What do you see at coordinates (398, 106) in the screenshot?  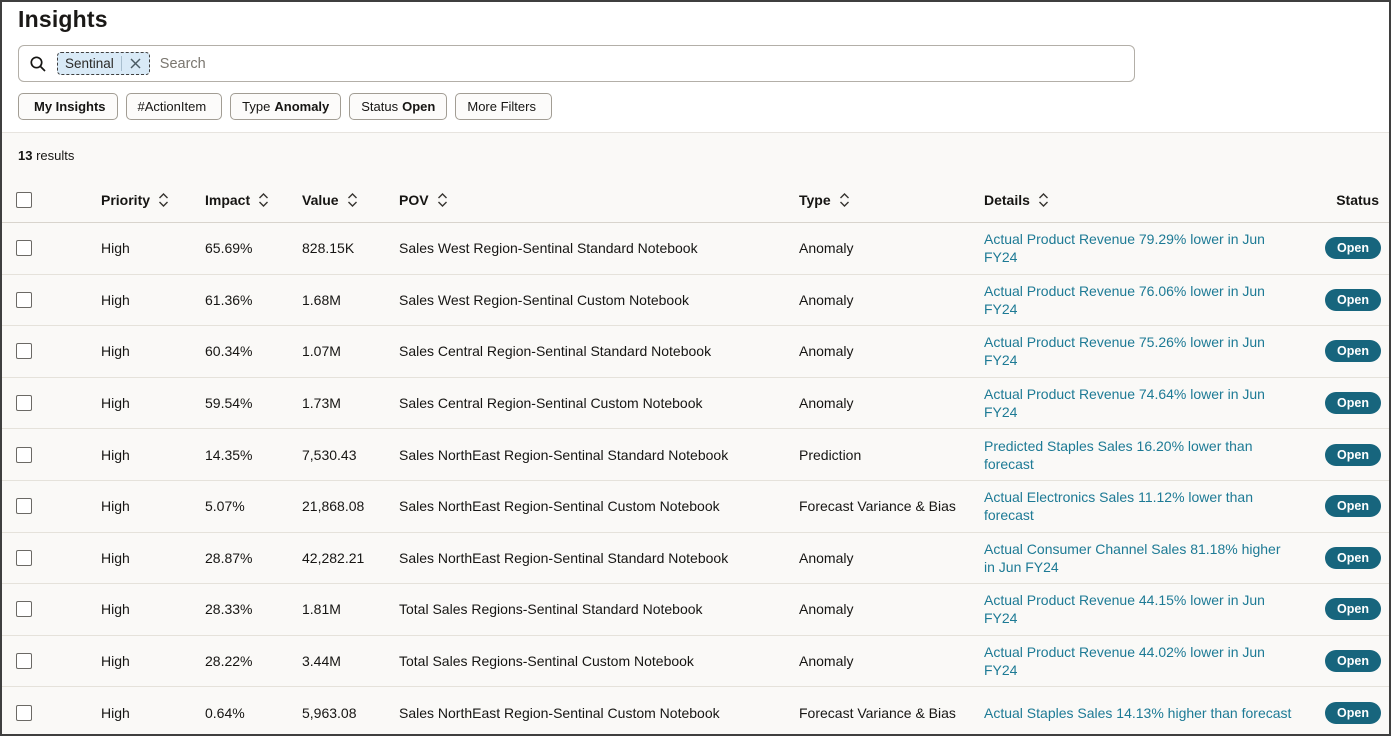 I see `filter-status-open: Status Open` at bounding box center [398, 106].